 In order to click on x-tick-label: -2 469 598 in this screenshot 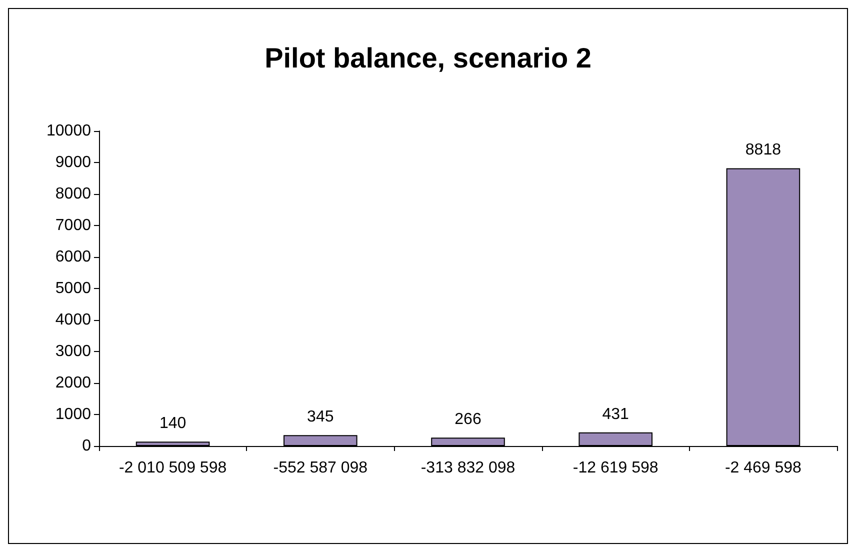, I will do `click(763, 468)`.